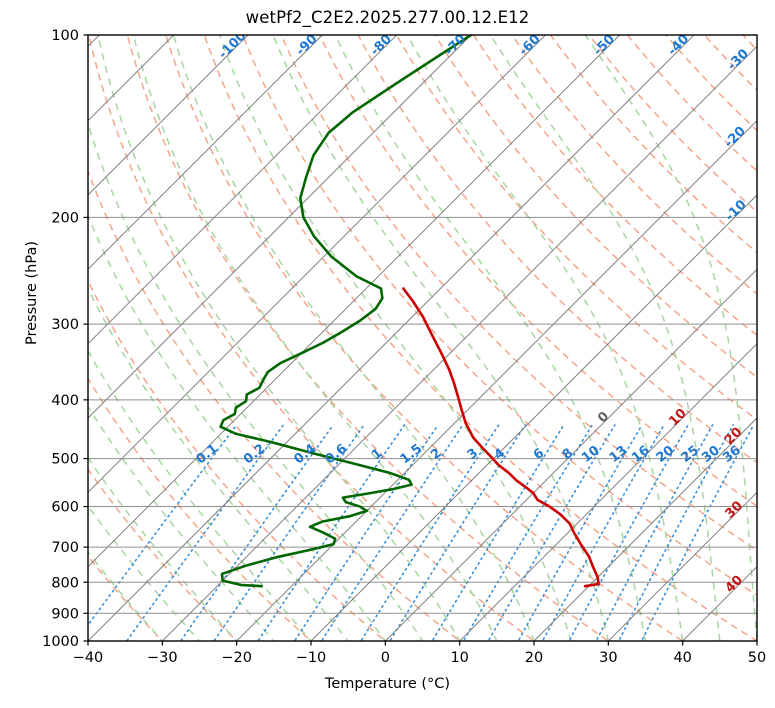 This screenshot has height=708, width=775. Describe the element at coordinates (65, 339) in the screenshot. I see `y-tick-labels-group: 100 200 300 400 500 600 700 800 900 1000` at that location.